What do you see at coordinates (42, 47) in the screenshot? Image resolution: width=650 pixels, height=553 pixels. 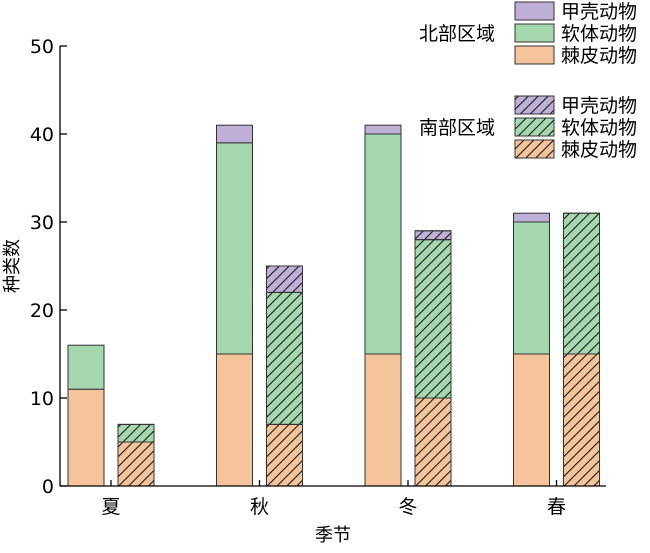 I see `y-tick-label: 50` at bounding box center [42, 47].